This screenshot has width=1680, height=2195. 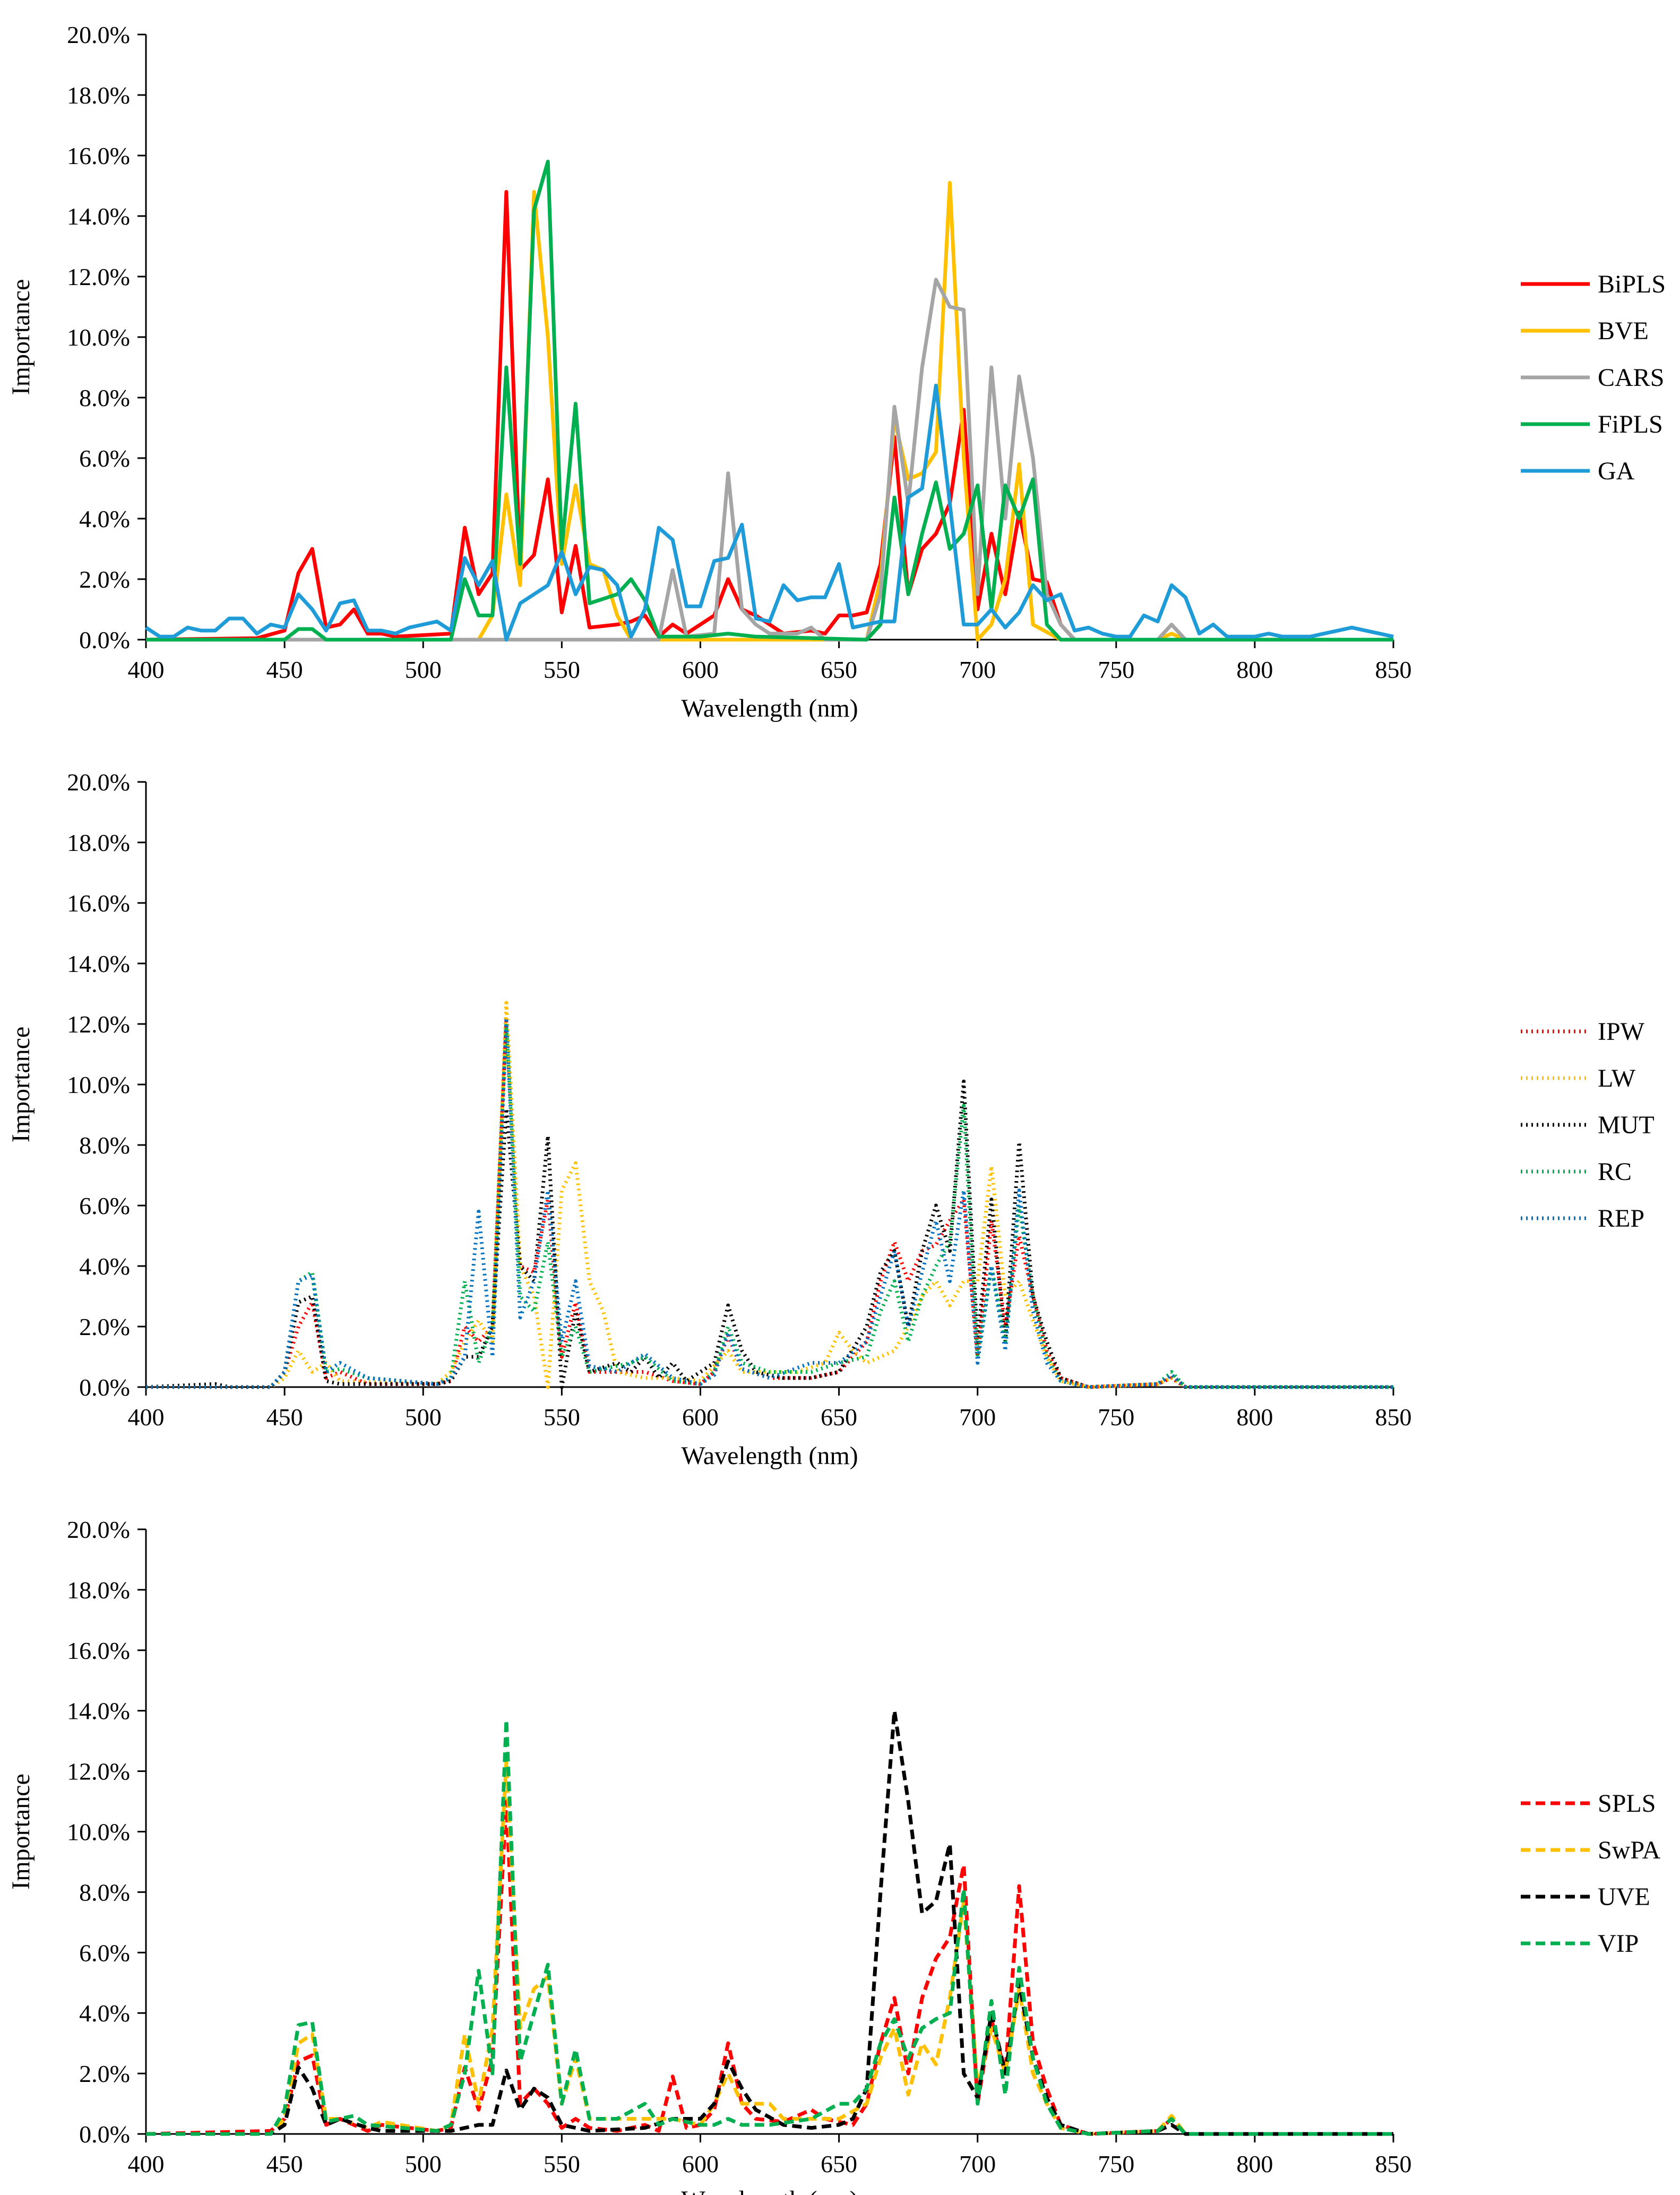 What do you see at coordinates (769, 1234) in the screenshot?
I see `series-line-mut` at bounding box center [769, 1234].